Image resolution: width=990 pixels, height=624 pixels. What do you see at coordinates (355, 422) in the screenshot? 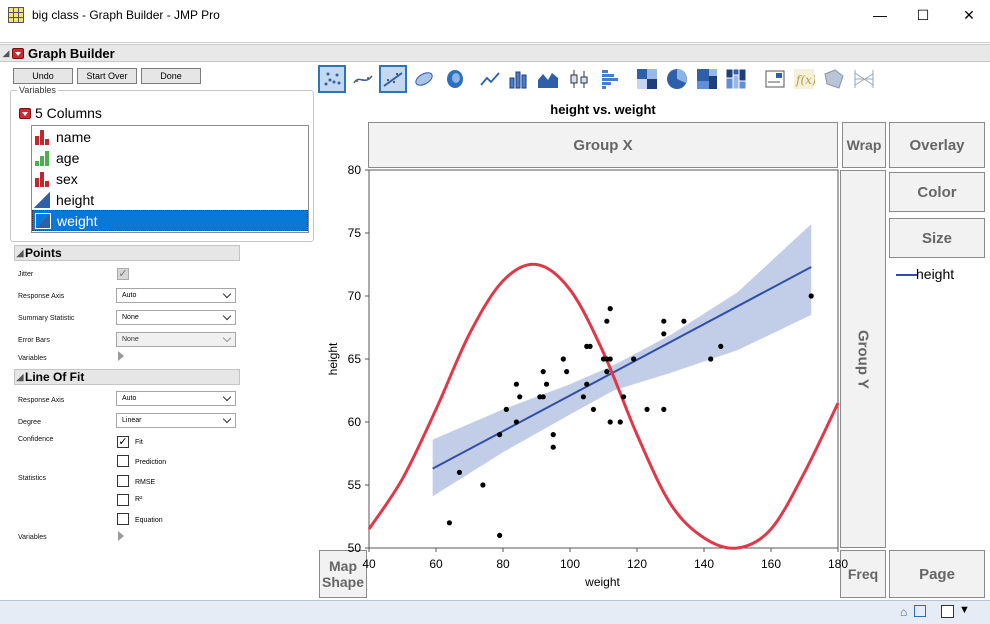
I see `y-tick-label: 60` at bounding box center [355, 422].